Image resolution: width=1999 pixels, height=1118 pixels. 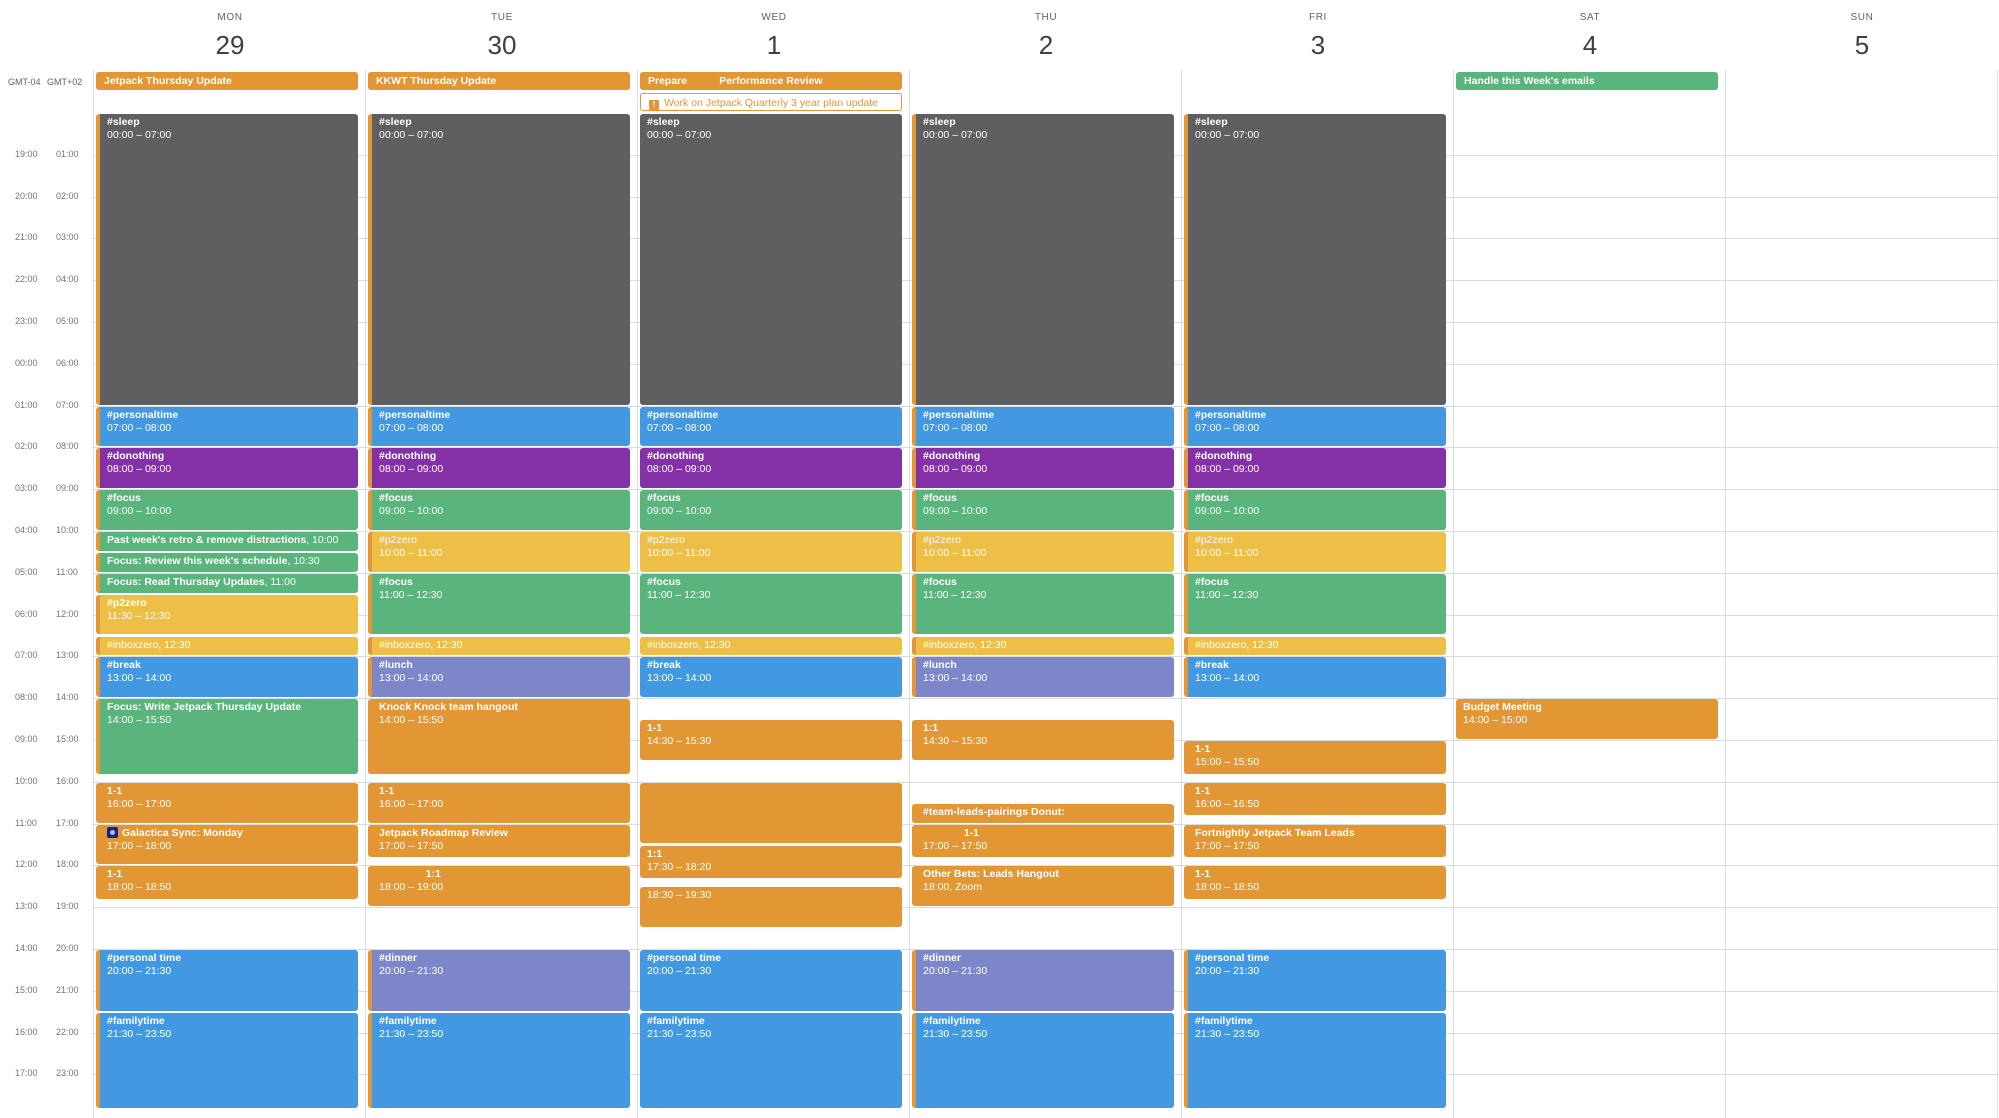 What do you see at coordinates (227, 81) in the screenshot?
I see `all-day-event: Jetpack Thursday Update` at bounding box center [227, 81].